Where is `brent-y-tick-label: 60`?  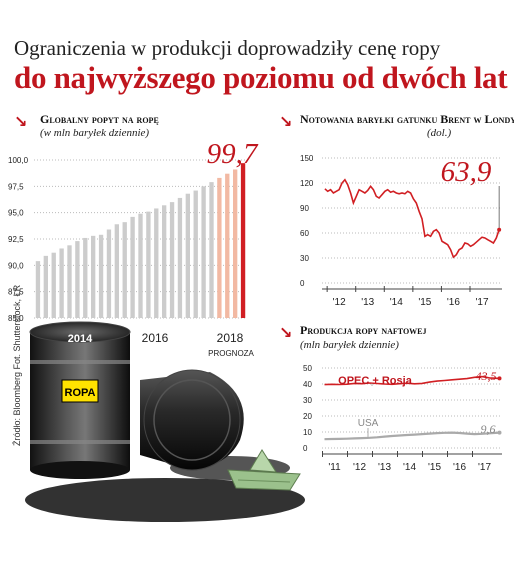 brent-y-tick-label: 60 is located at coordinates (304, 233).